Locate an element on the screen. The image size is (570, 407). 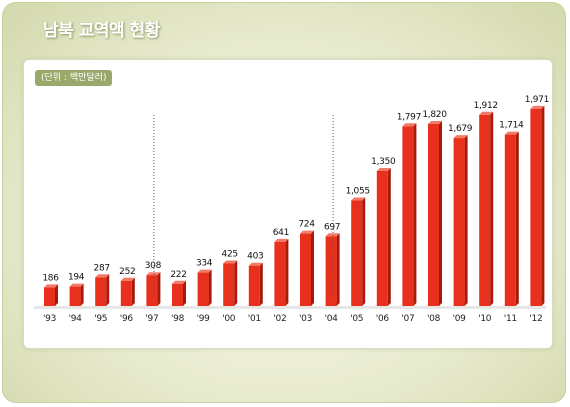
data-label: 1,714 is located at coordinates (511, 126).